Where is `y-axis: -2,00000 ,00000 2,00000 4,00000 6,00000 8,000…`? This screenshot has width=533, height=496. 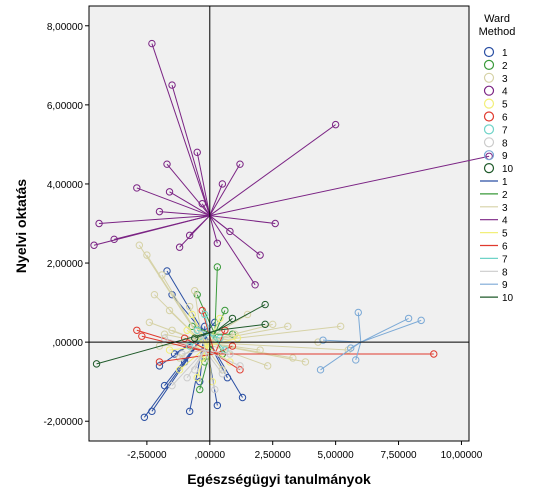
y-axis: -2,00000 ,00000 2,00000 4,00000 6,00000 8,000… is located at coordinates (66, 225).